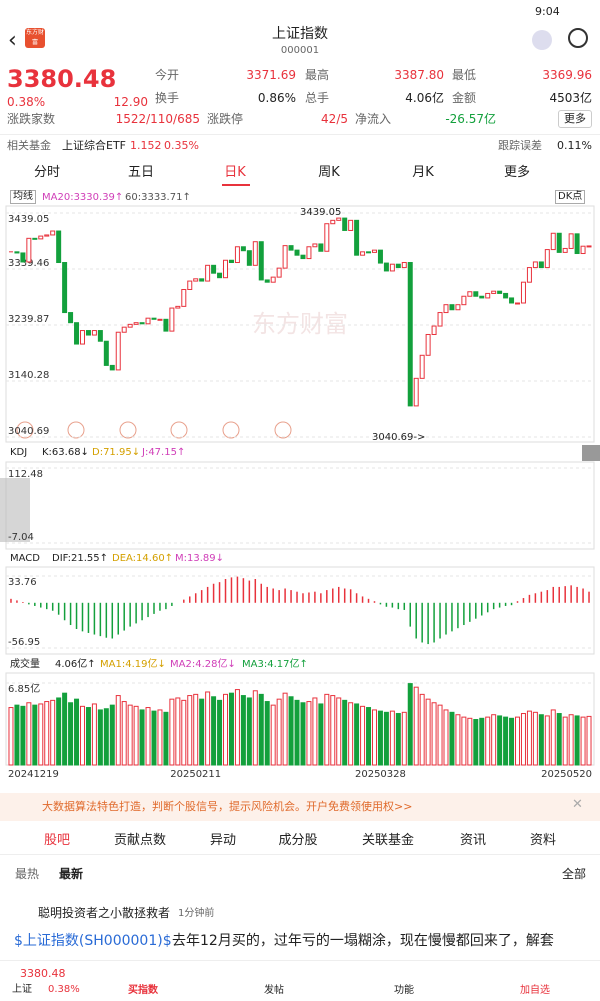 This screenshot has width=600, height=1001. I want to click on buy-index: 买指数, so click(143, 990).